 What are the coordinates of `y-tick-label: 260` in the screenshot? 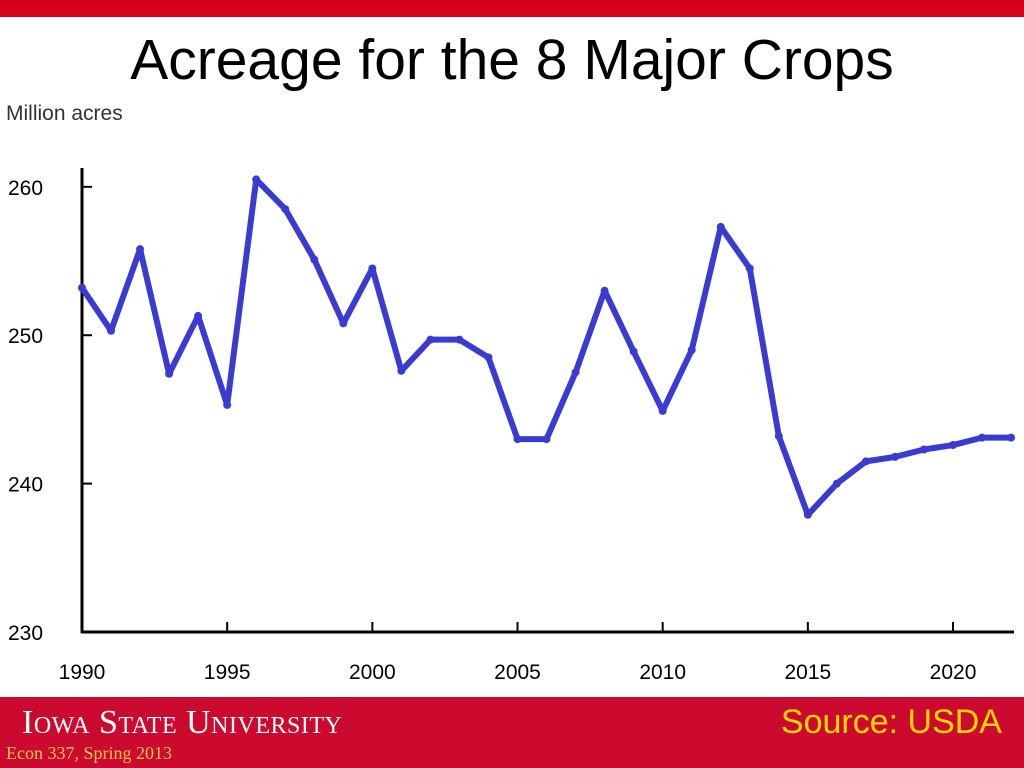 It's located at (25, 188).